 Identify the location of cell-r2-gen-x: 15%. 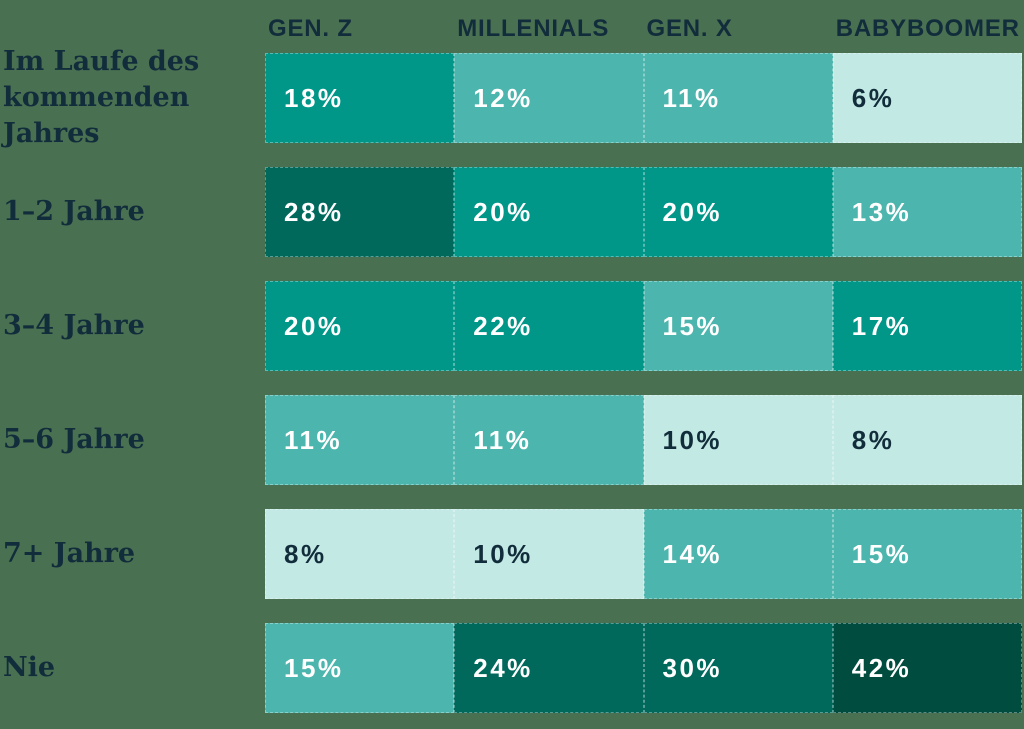
(738, 326).